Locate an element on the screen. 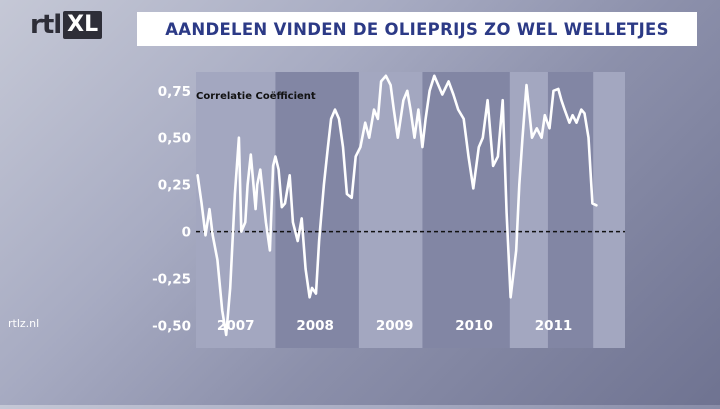 The image size is (720, 409). y-tick-label: 0,25 is located at coordinates (174, 186).